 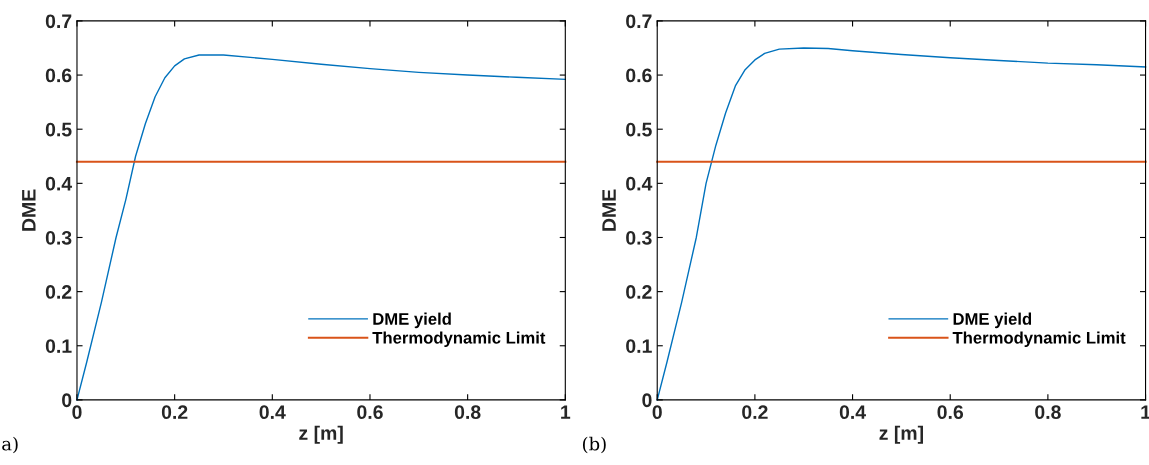 I want to click on text: (b), so click(x=594, y=445).